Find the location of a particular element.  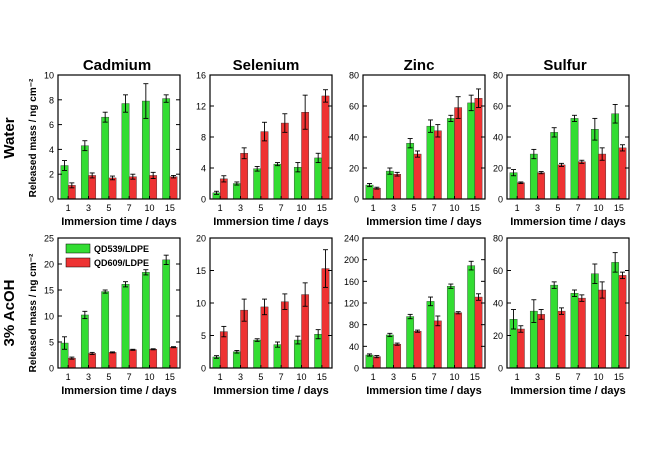

y-tick-label: 120 is located at coordinates (351, 304).